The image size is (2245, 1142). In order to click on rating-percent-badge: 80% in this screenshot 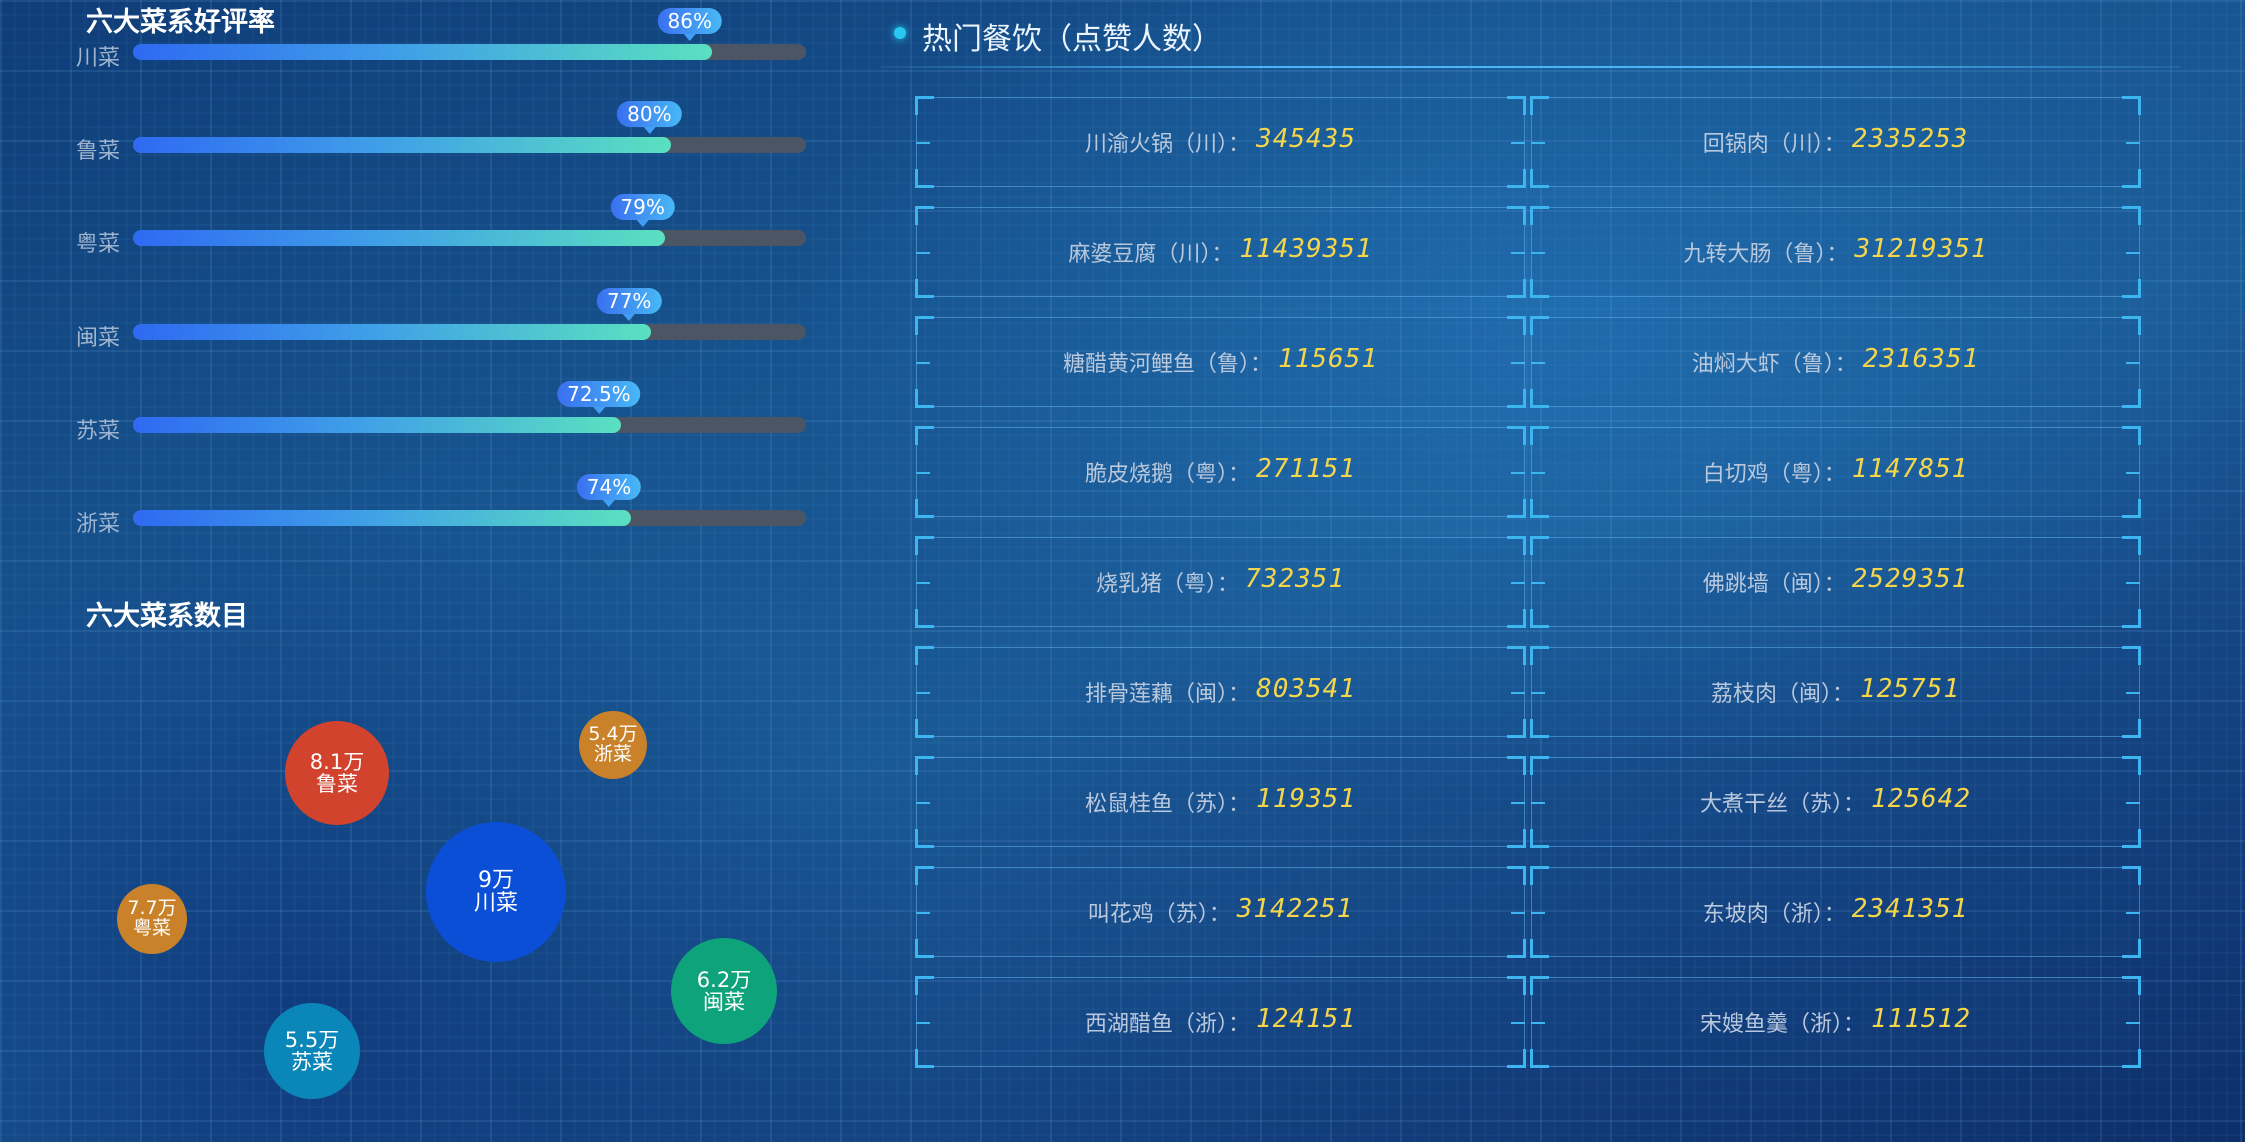, I will do `click(649, 118)`.